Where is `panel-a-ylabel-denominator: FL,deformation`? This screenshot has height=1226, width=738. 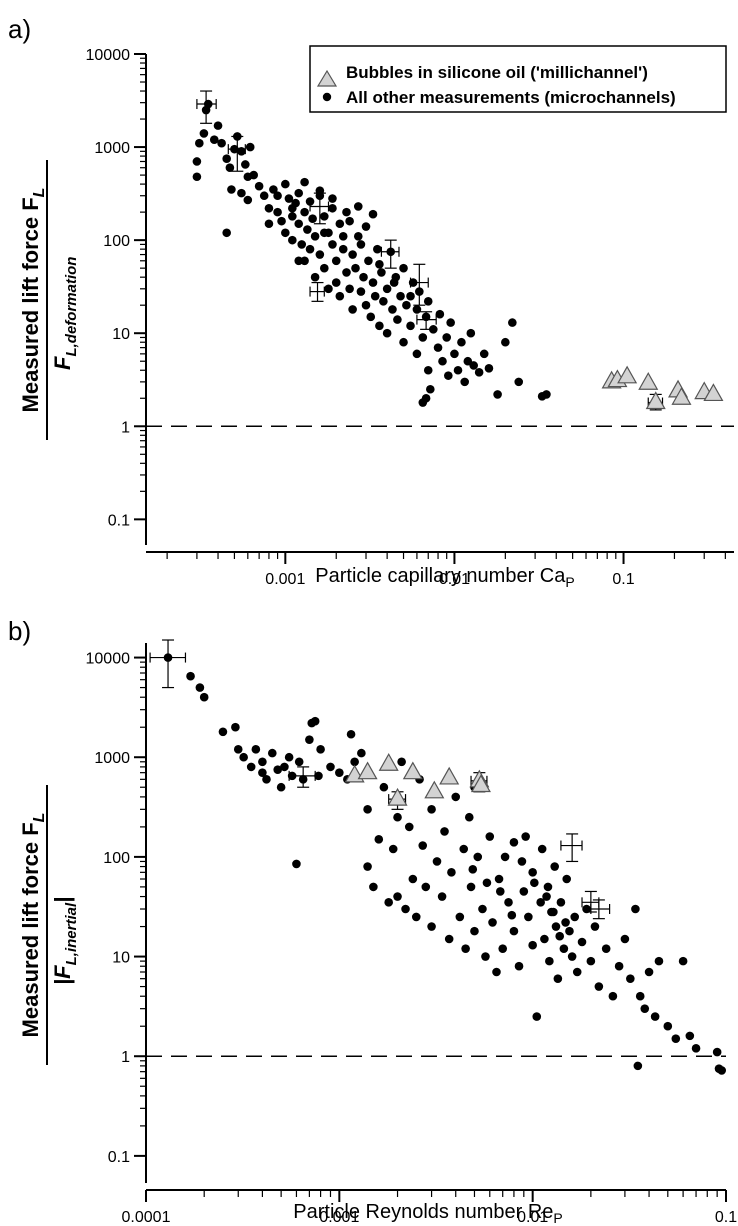
panel-a-ylabel-denominator: FL,deformation is located at coordinates (65, 313).